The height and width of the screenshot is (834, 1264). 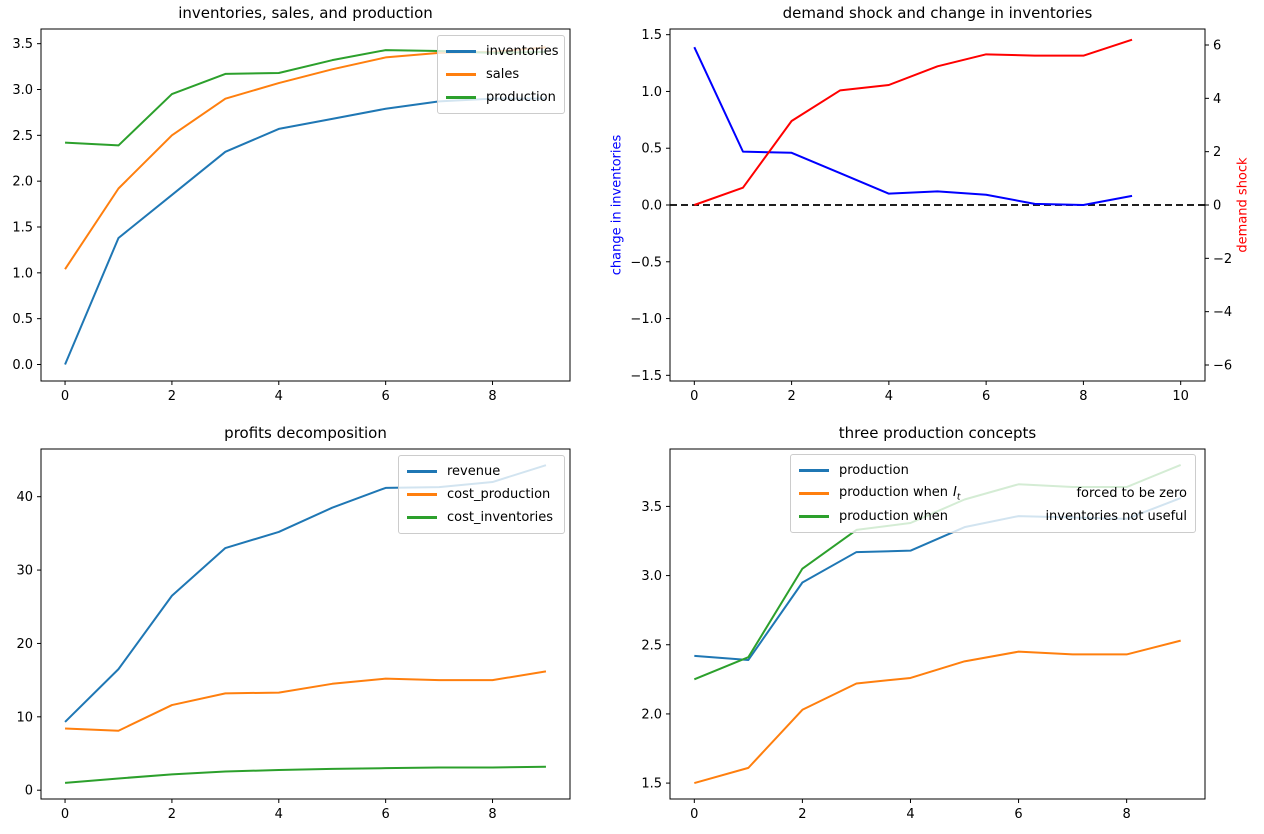 What do you see at coordinates (646, 319) in the screenshot?
I see `y-tick-label: −1.0` at bounding box center [646, 319].